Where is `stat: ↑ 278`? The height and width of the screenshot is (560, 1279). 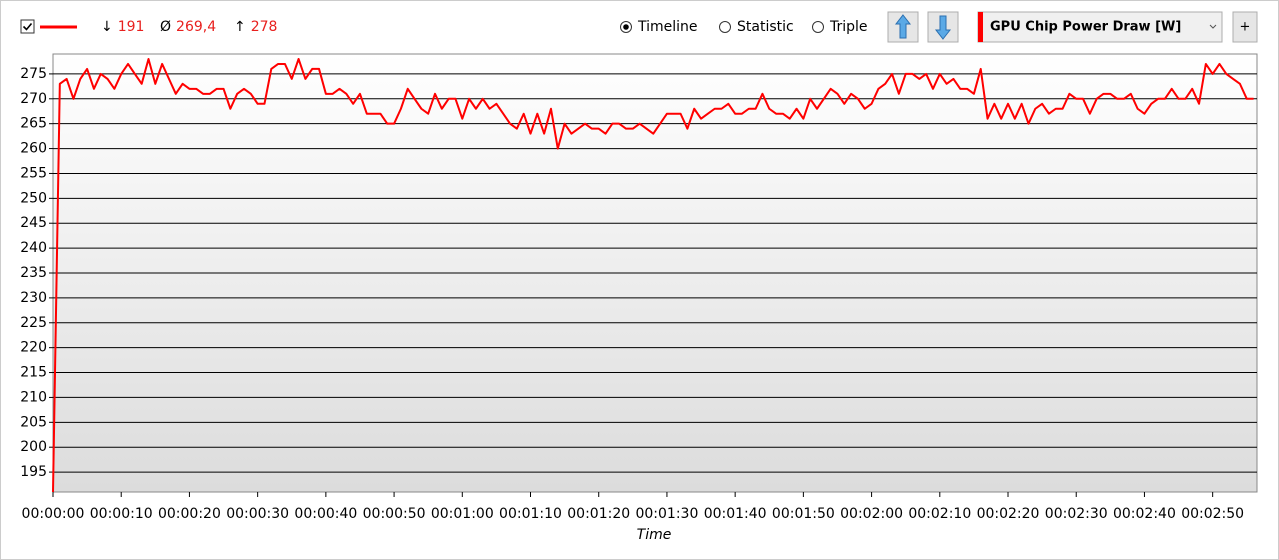
stat: ↑ 278 is located at coordinates (255, 27).